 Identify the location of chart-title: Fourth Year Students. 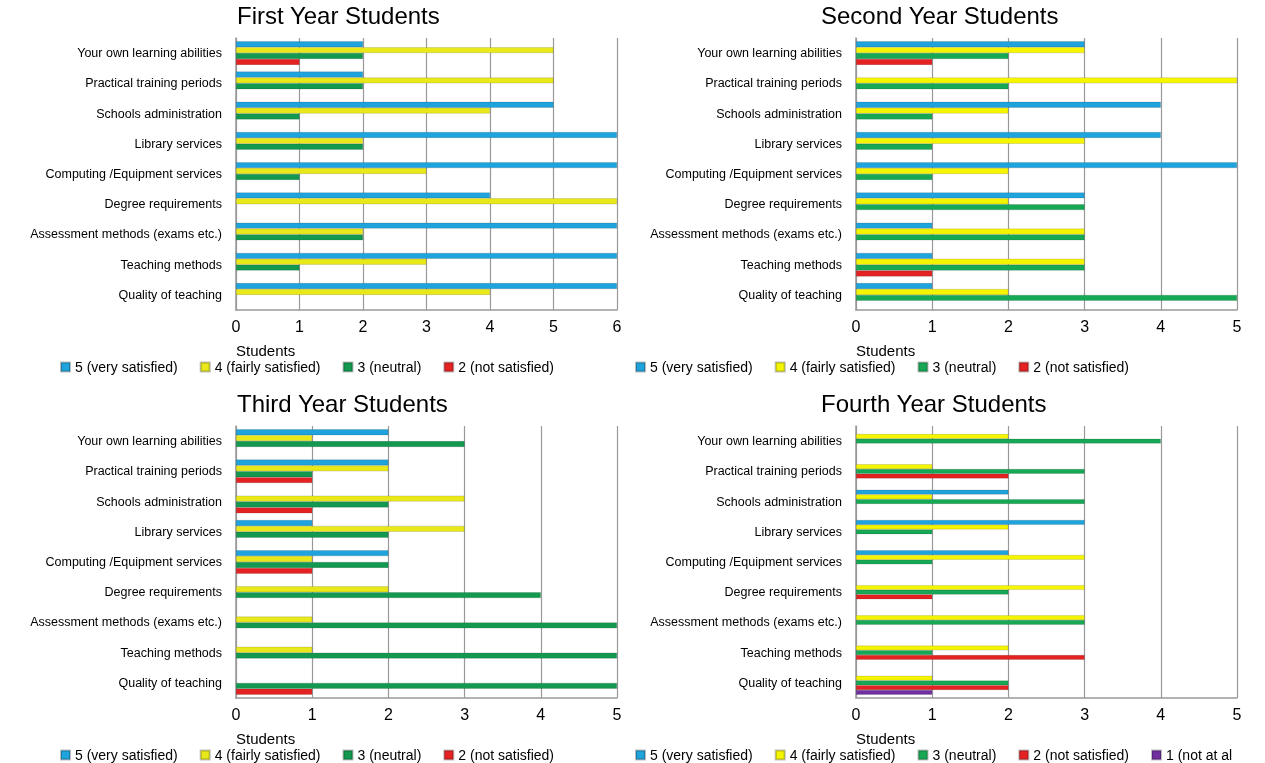
(934, 403).